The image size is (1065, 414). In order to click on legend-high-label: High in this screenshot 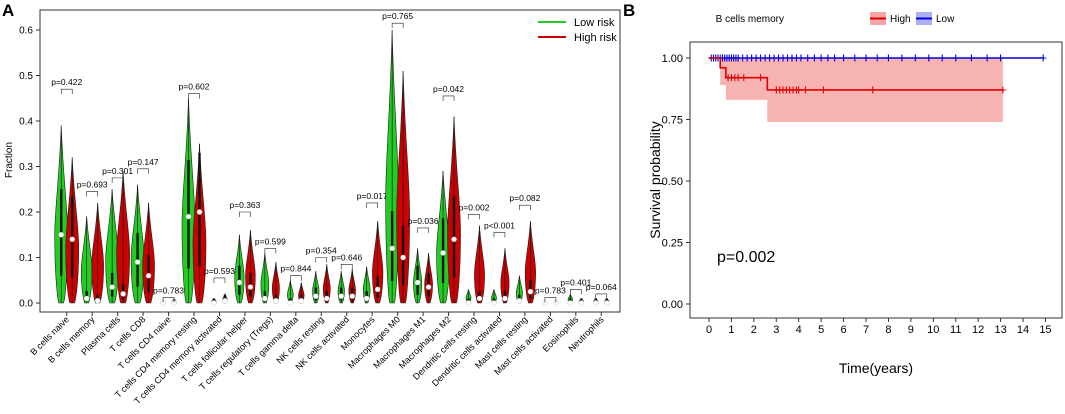, I will do `click(900, 19)`.